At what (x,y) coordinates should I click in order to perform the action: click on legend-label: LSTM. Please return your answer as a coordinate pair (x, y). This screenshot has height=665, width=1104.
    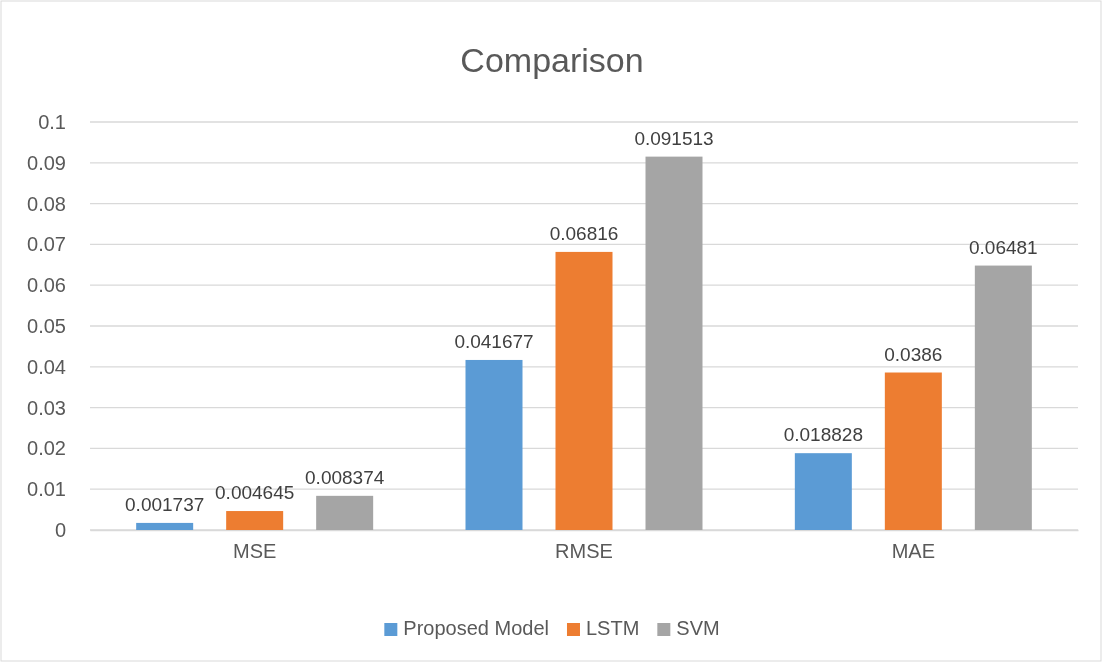
    Looking at the image, I should click on (612, 628).